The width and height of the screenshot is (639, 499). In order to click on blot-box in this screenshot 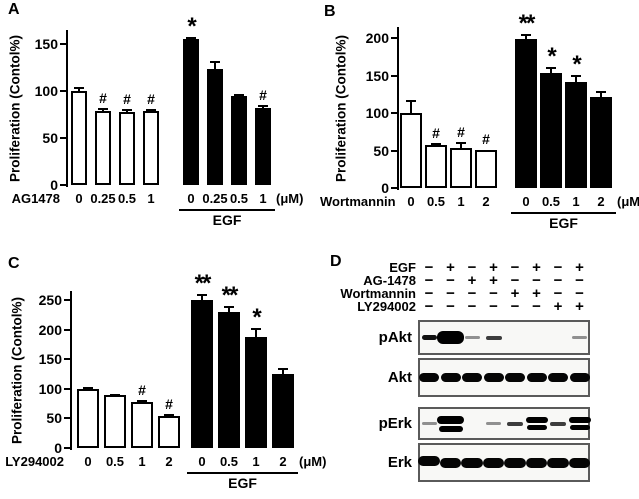, I will do `click(504, 423)`.